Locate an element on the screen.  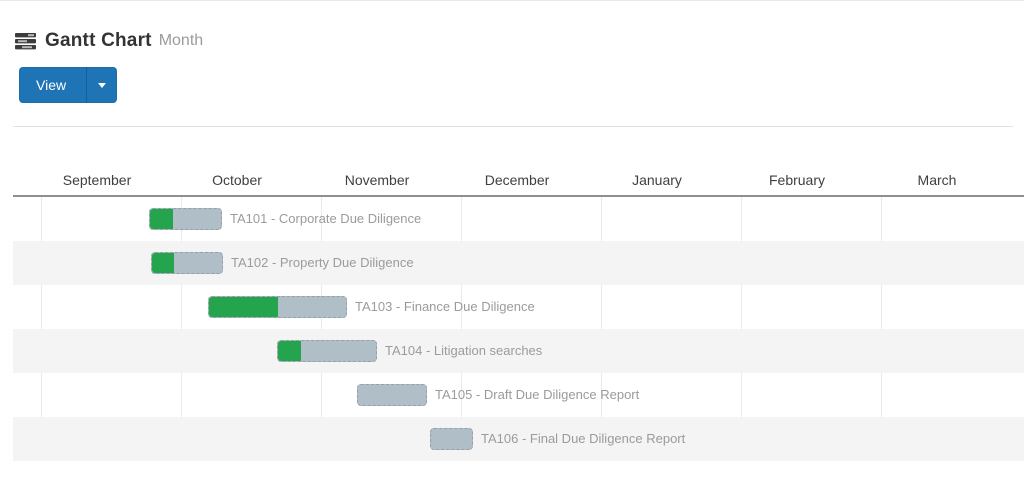
view-caret-segment is located at coordinates (101, 85).